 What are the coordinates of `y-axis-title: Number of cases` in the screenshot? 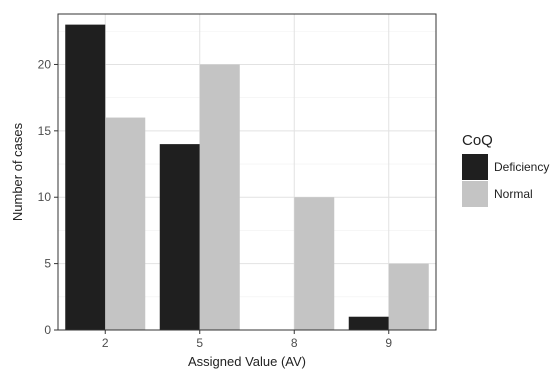 It's located at (17, 171).